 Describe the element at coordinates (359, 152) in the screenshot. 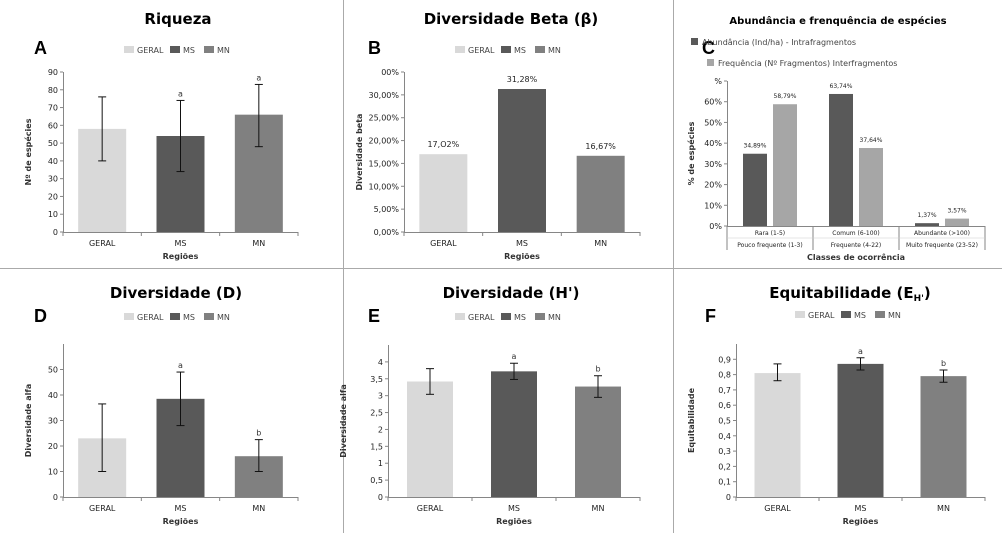

I see `y-axis-title: Diversidade beta` at that location.